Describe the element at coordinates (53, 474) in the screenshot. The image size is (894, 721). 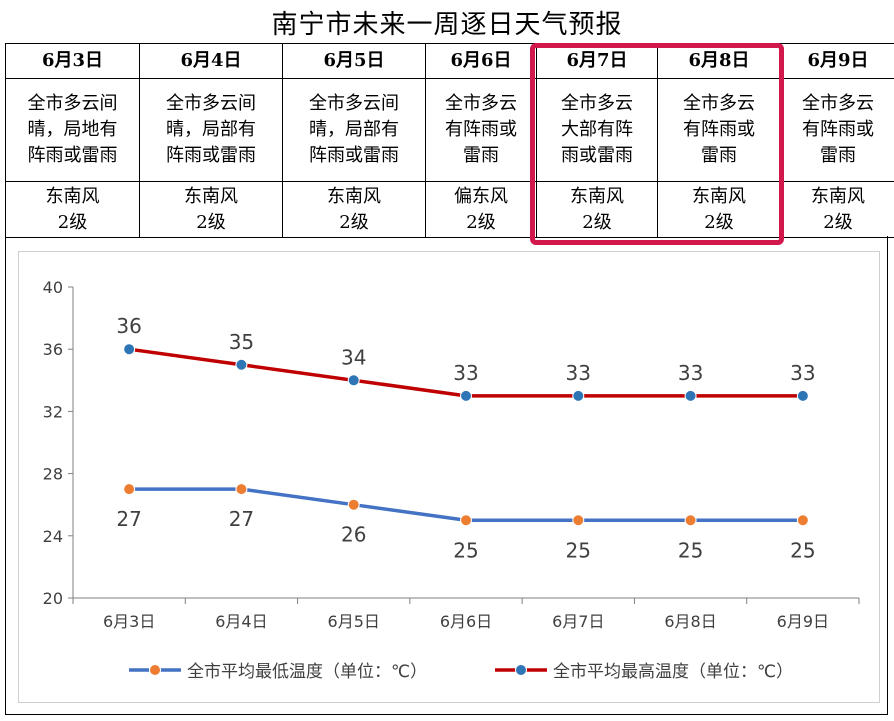
I see `y-tick-label: 28` at that location.